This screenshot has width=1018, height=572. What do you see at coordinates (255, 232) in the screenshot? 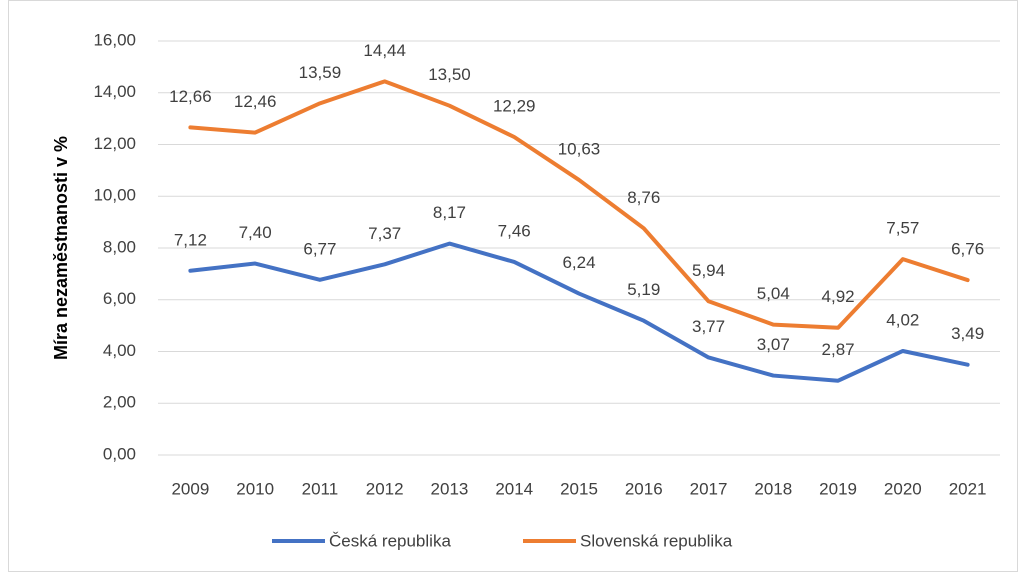
I see `data-label: 7,40` at bounding box center [255, 232].